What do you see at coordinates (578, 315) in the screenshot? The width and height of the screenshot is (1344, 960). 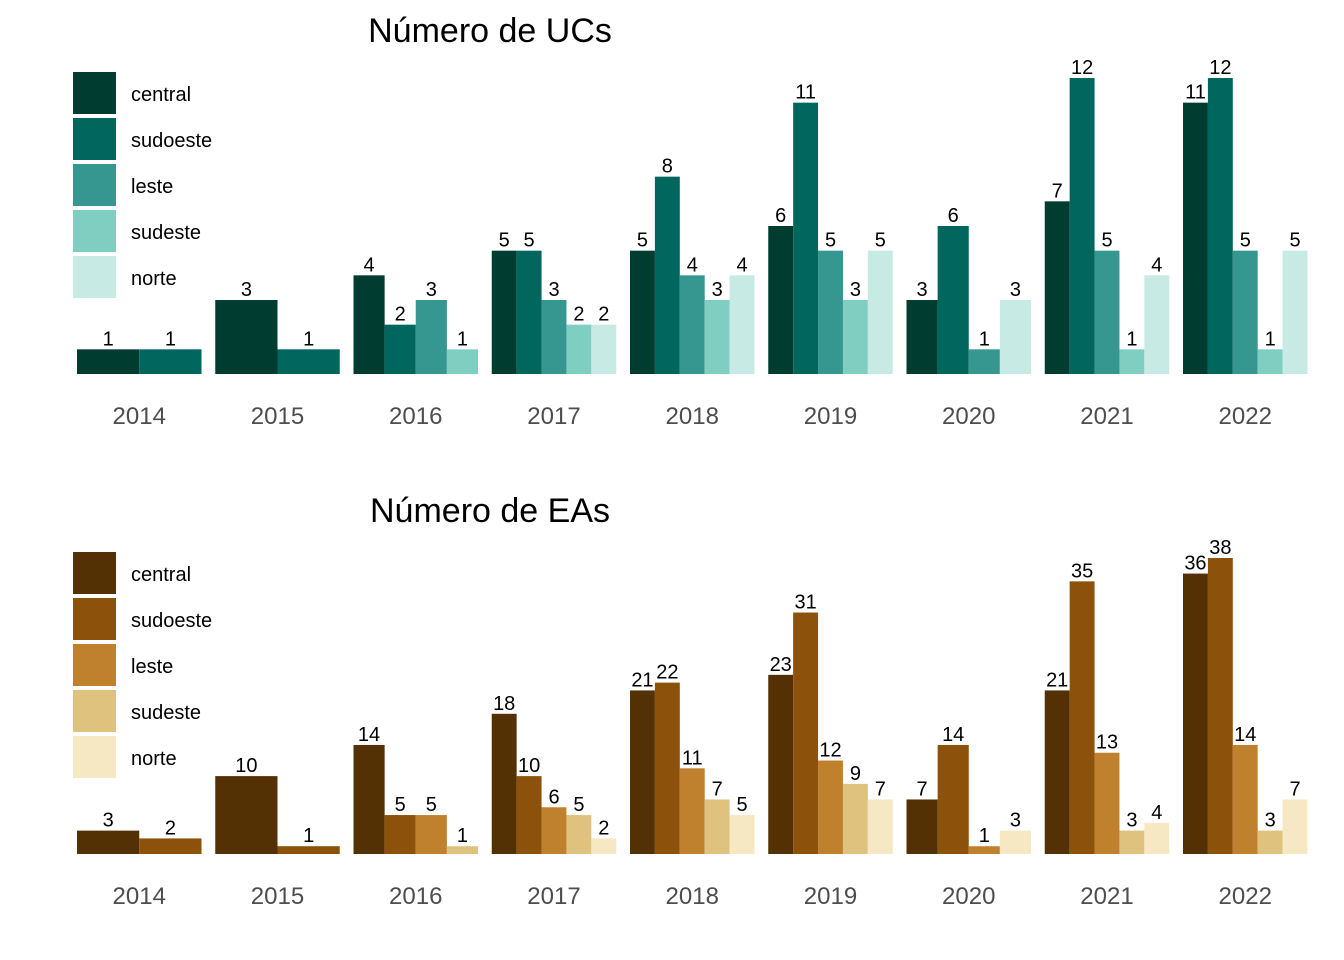 I see `value-label-2017-sudeste: 2` at bounding box center [578, 315].